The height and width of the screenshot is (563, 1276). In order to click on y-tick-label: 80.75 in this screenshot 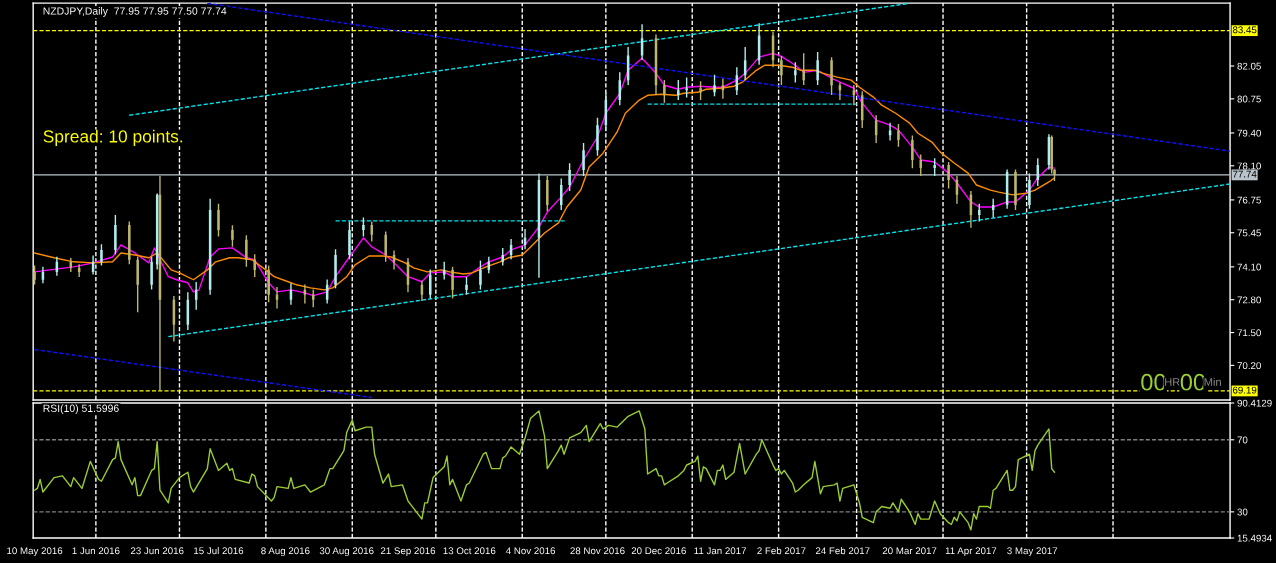, I will do `click(1249, 99)`.